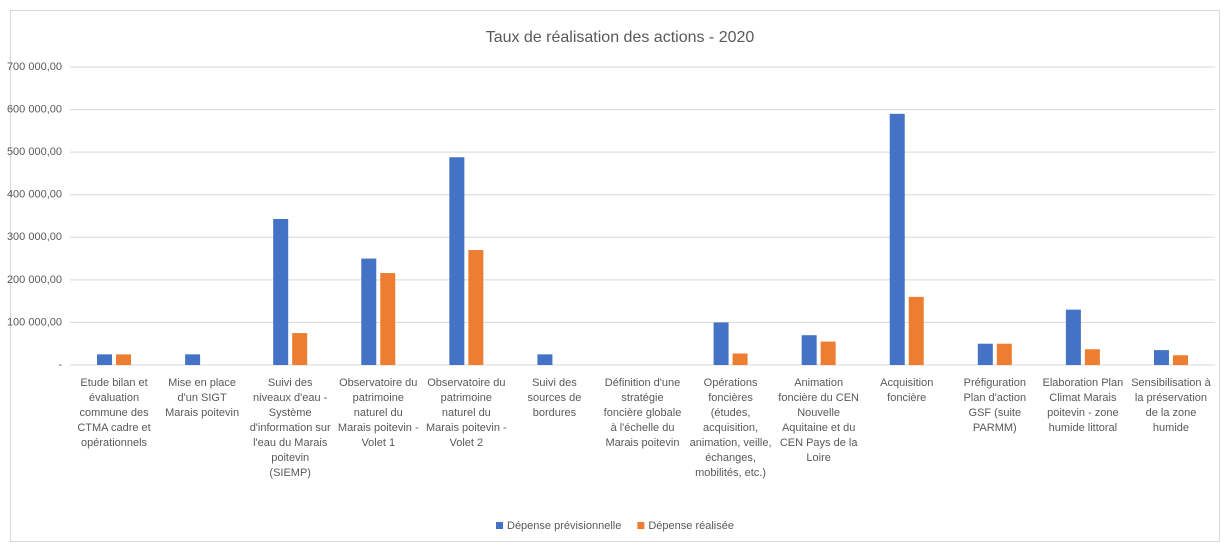  I want to click on legend-label: Dépense réalisée, so click(691, 526).